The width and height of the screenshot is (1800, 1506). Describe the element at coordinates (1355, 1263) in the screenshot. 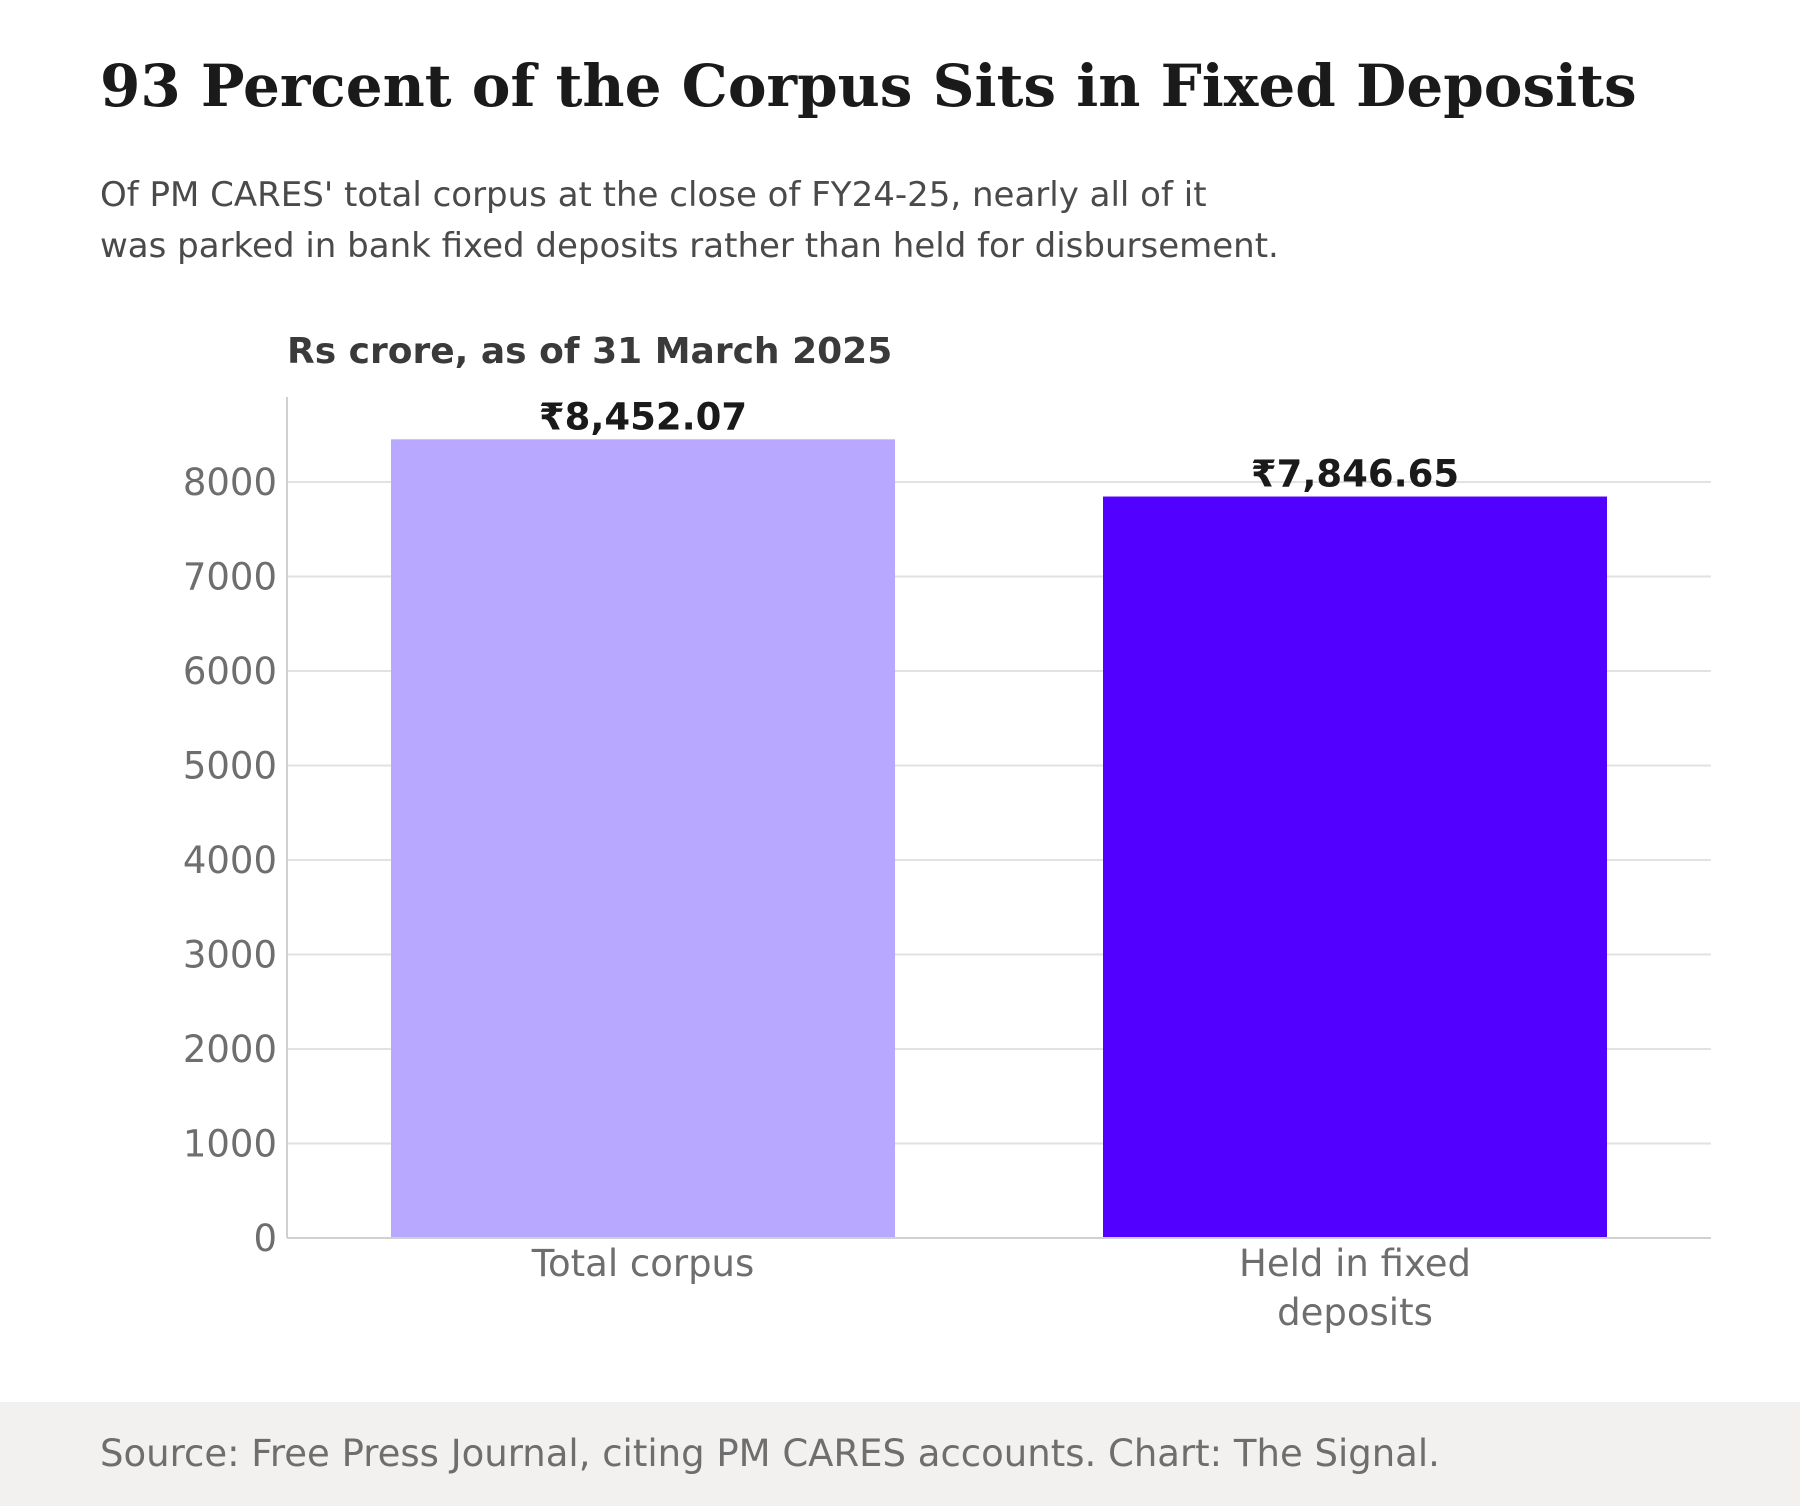

I see `x-category-label-line: Held in fixed` at that location.